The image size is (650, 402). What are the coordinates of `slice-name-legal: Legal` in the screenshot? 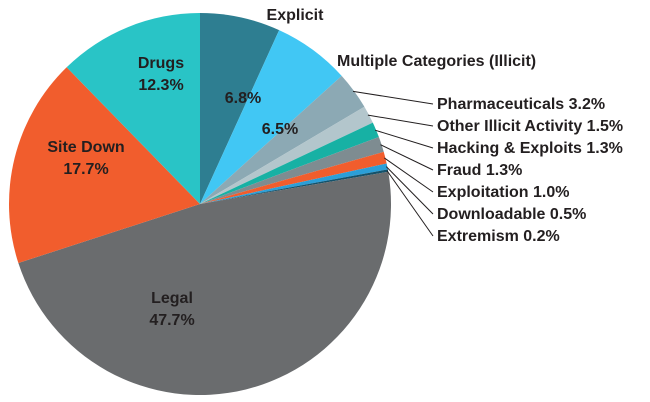 It's located at (172, 298).